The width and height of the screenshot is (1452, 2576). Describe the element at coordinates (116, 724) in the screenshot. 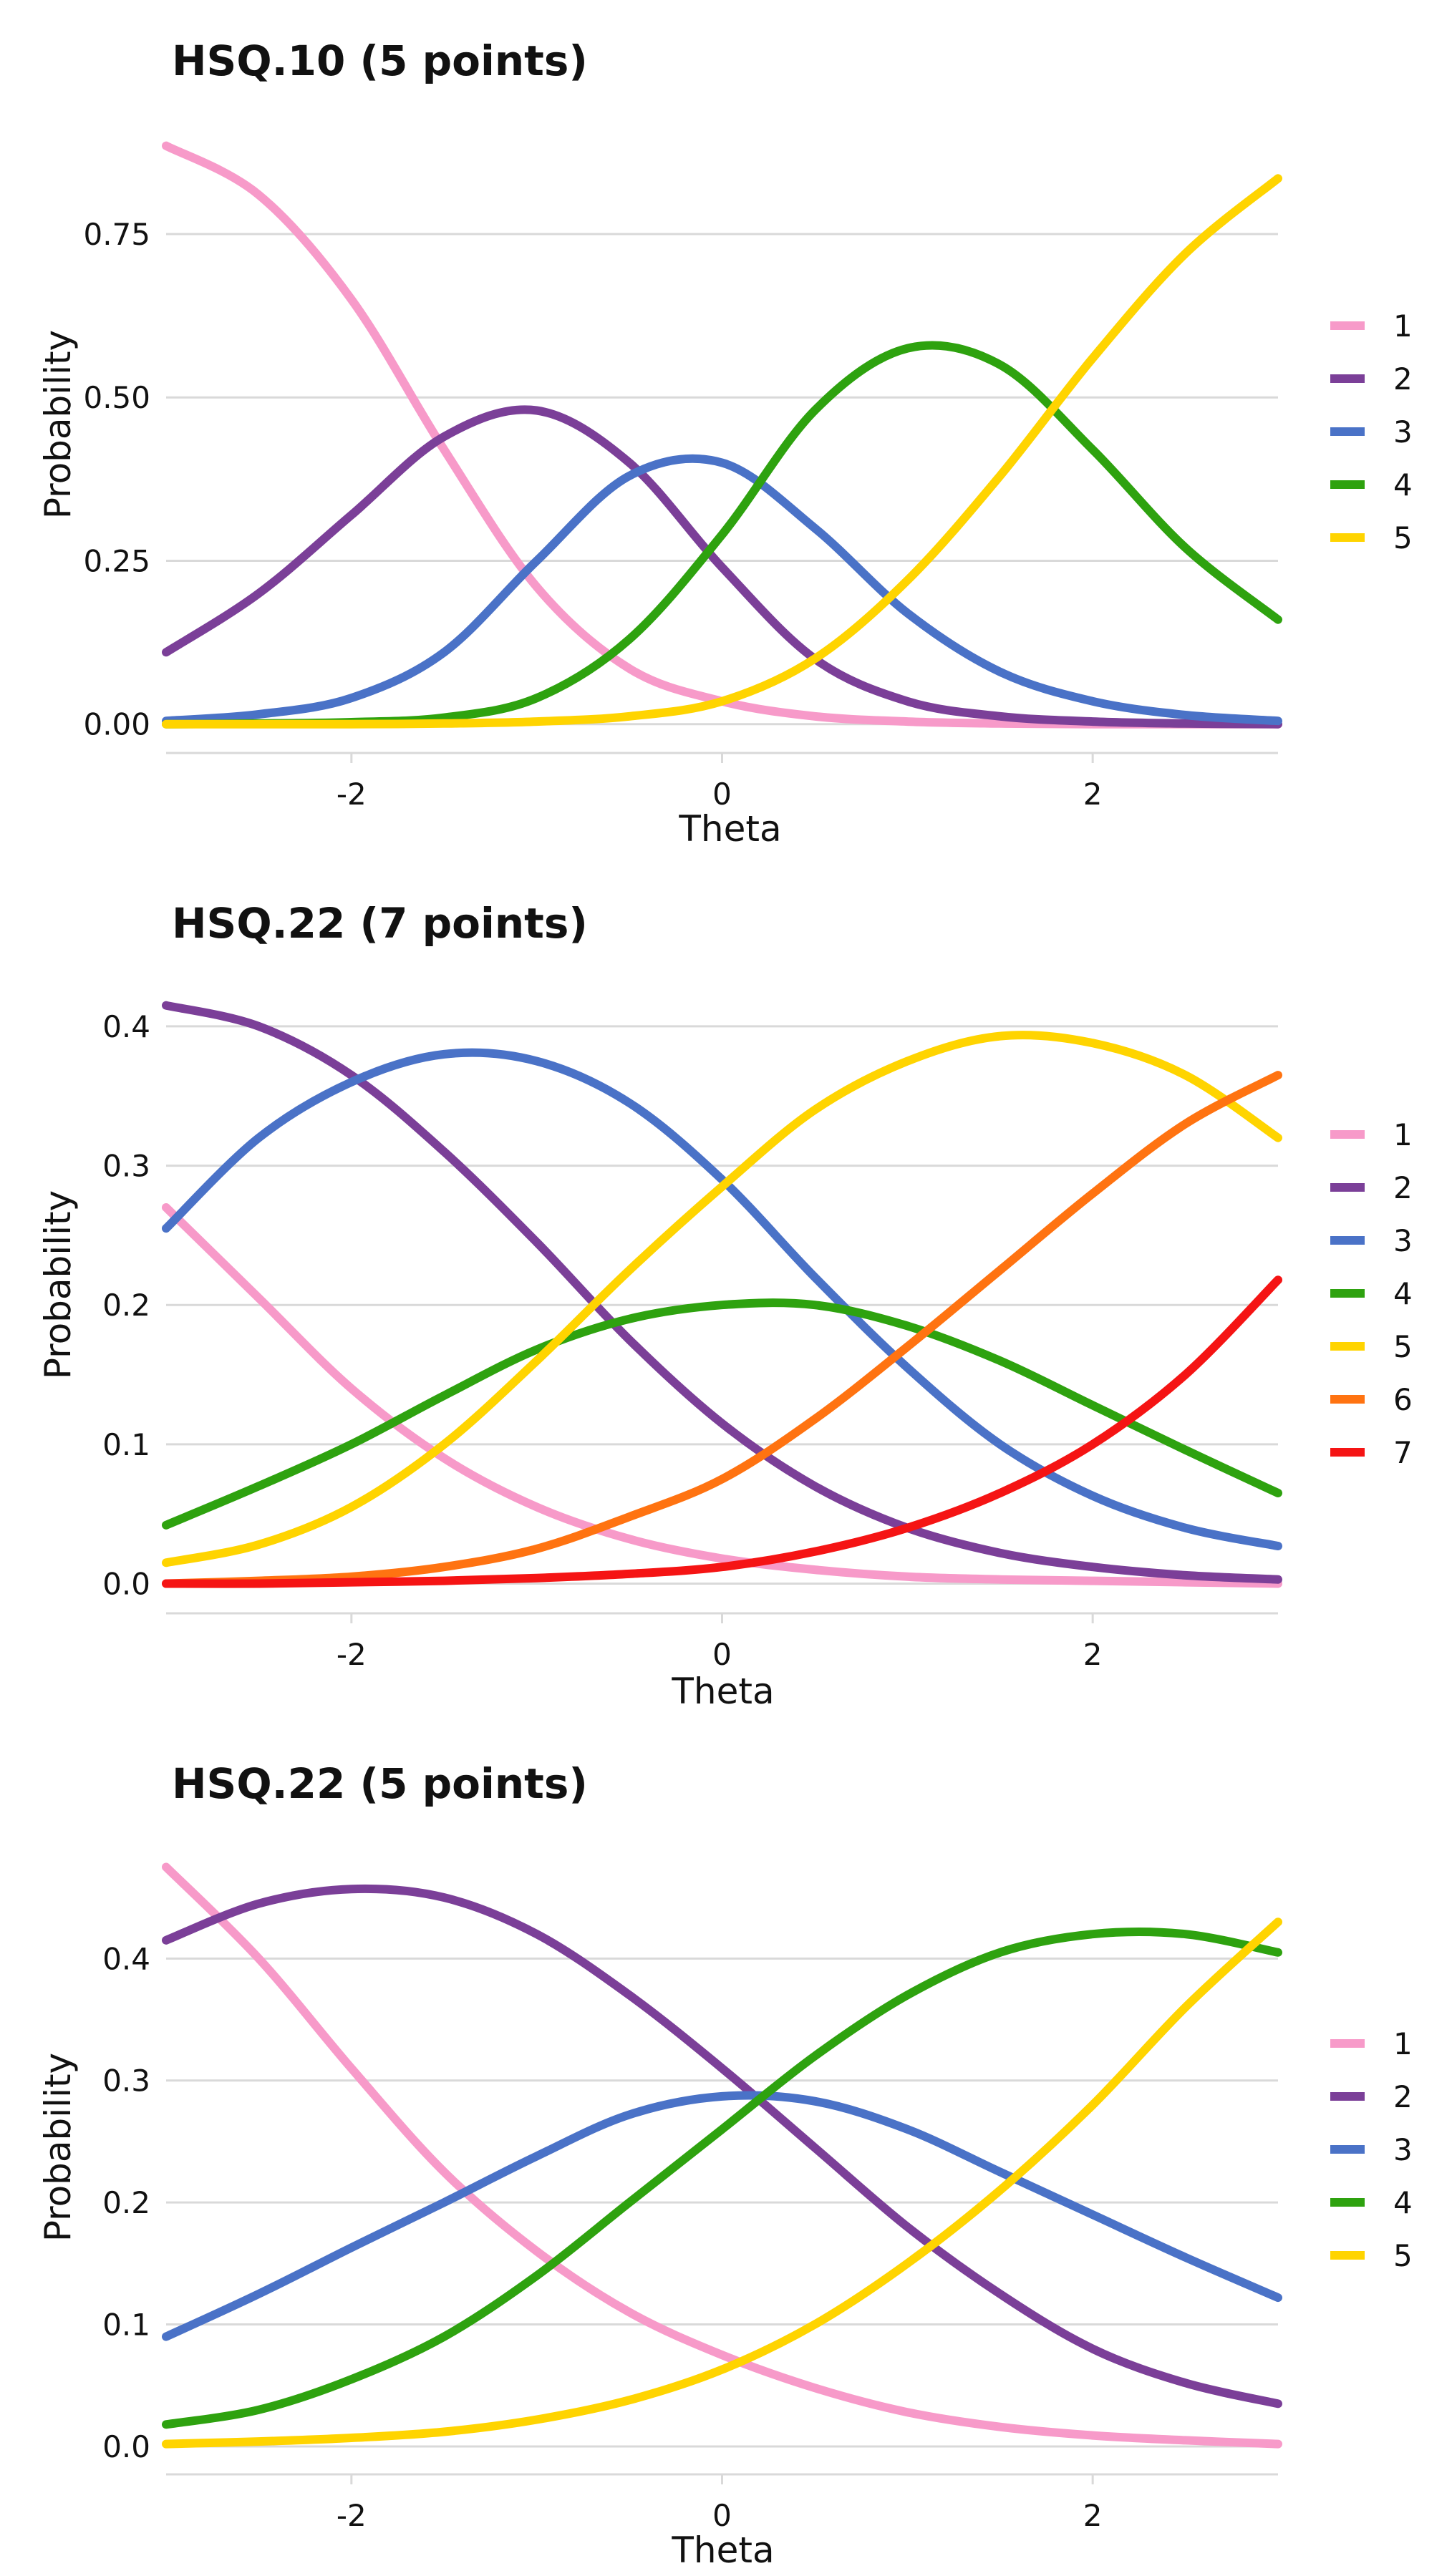

I see `y-tick-label: 0.00` at that location.